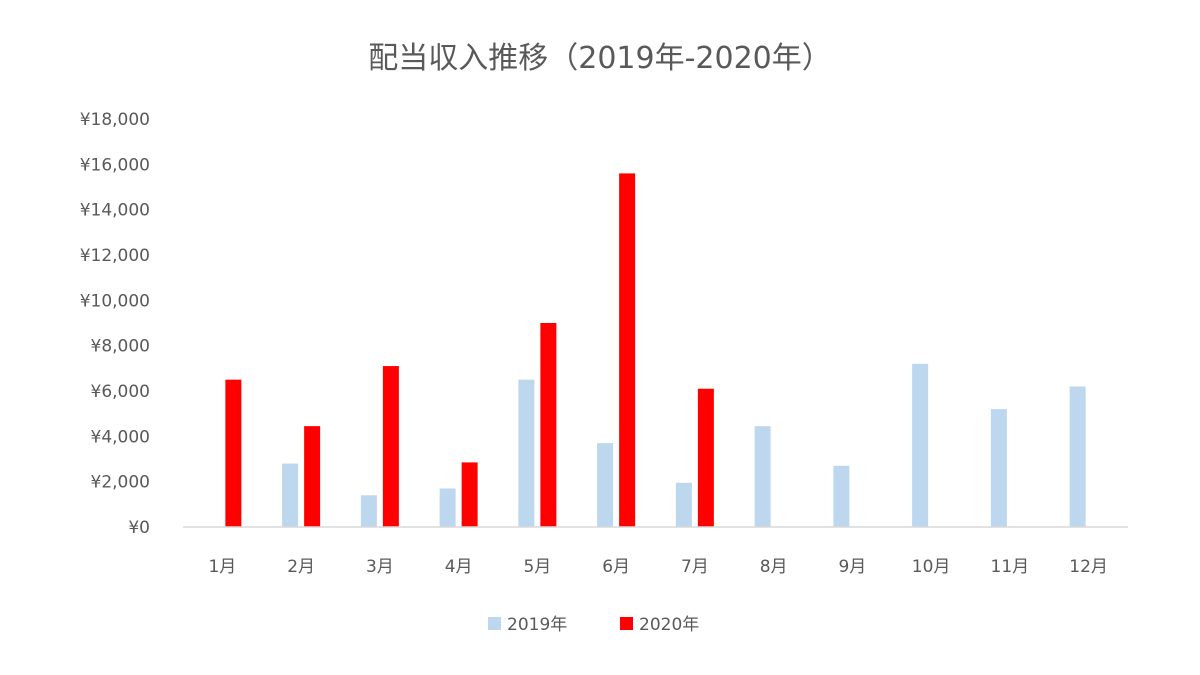  I want to click on x-tick-label: 3月, so click(380, 567).